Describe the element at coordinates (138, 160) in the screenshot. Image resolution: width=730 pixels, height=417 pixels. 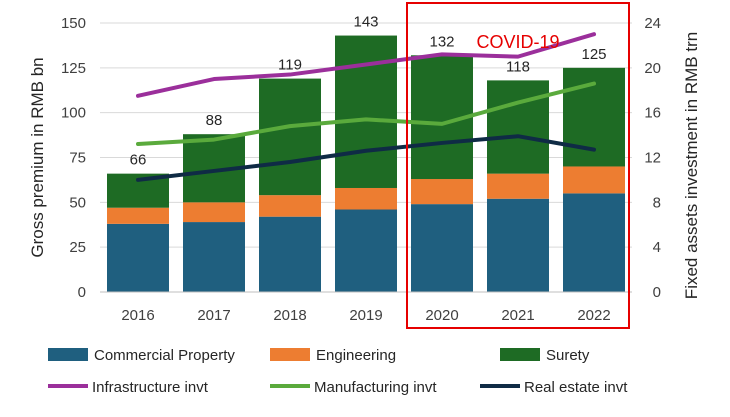
I see `total-label: 66` at that location.